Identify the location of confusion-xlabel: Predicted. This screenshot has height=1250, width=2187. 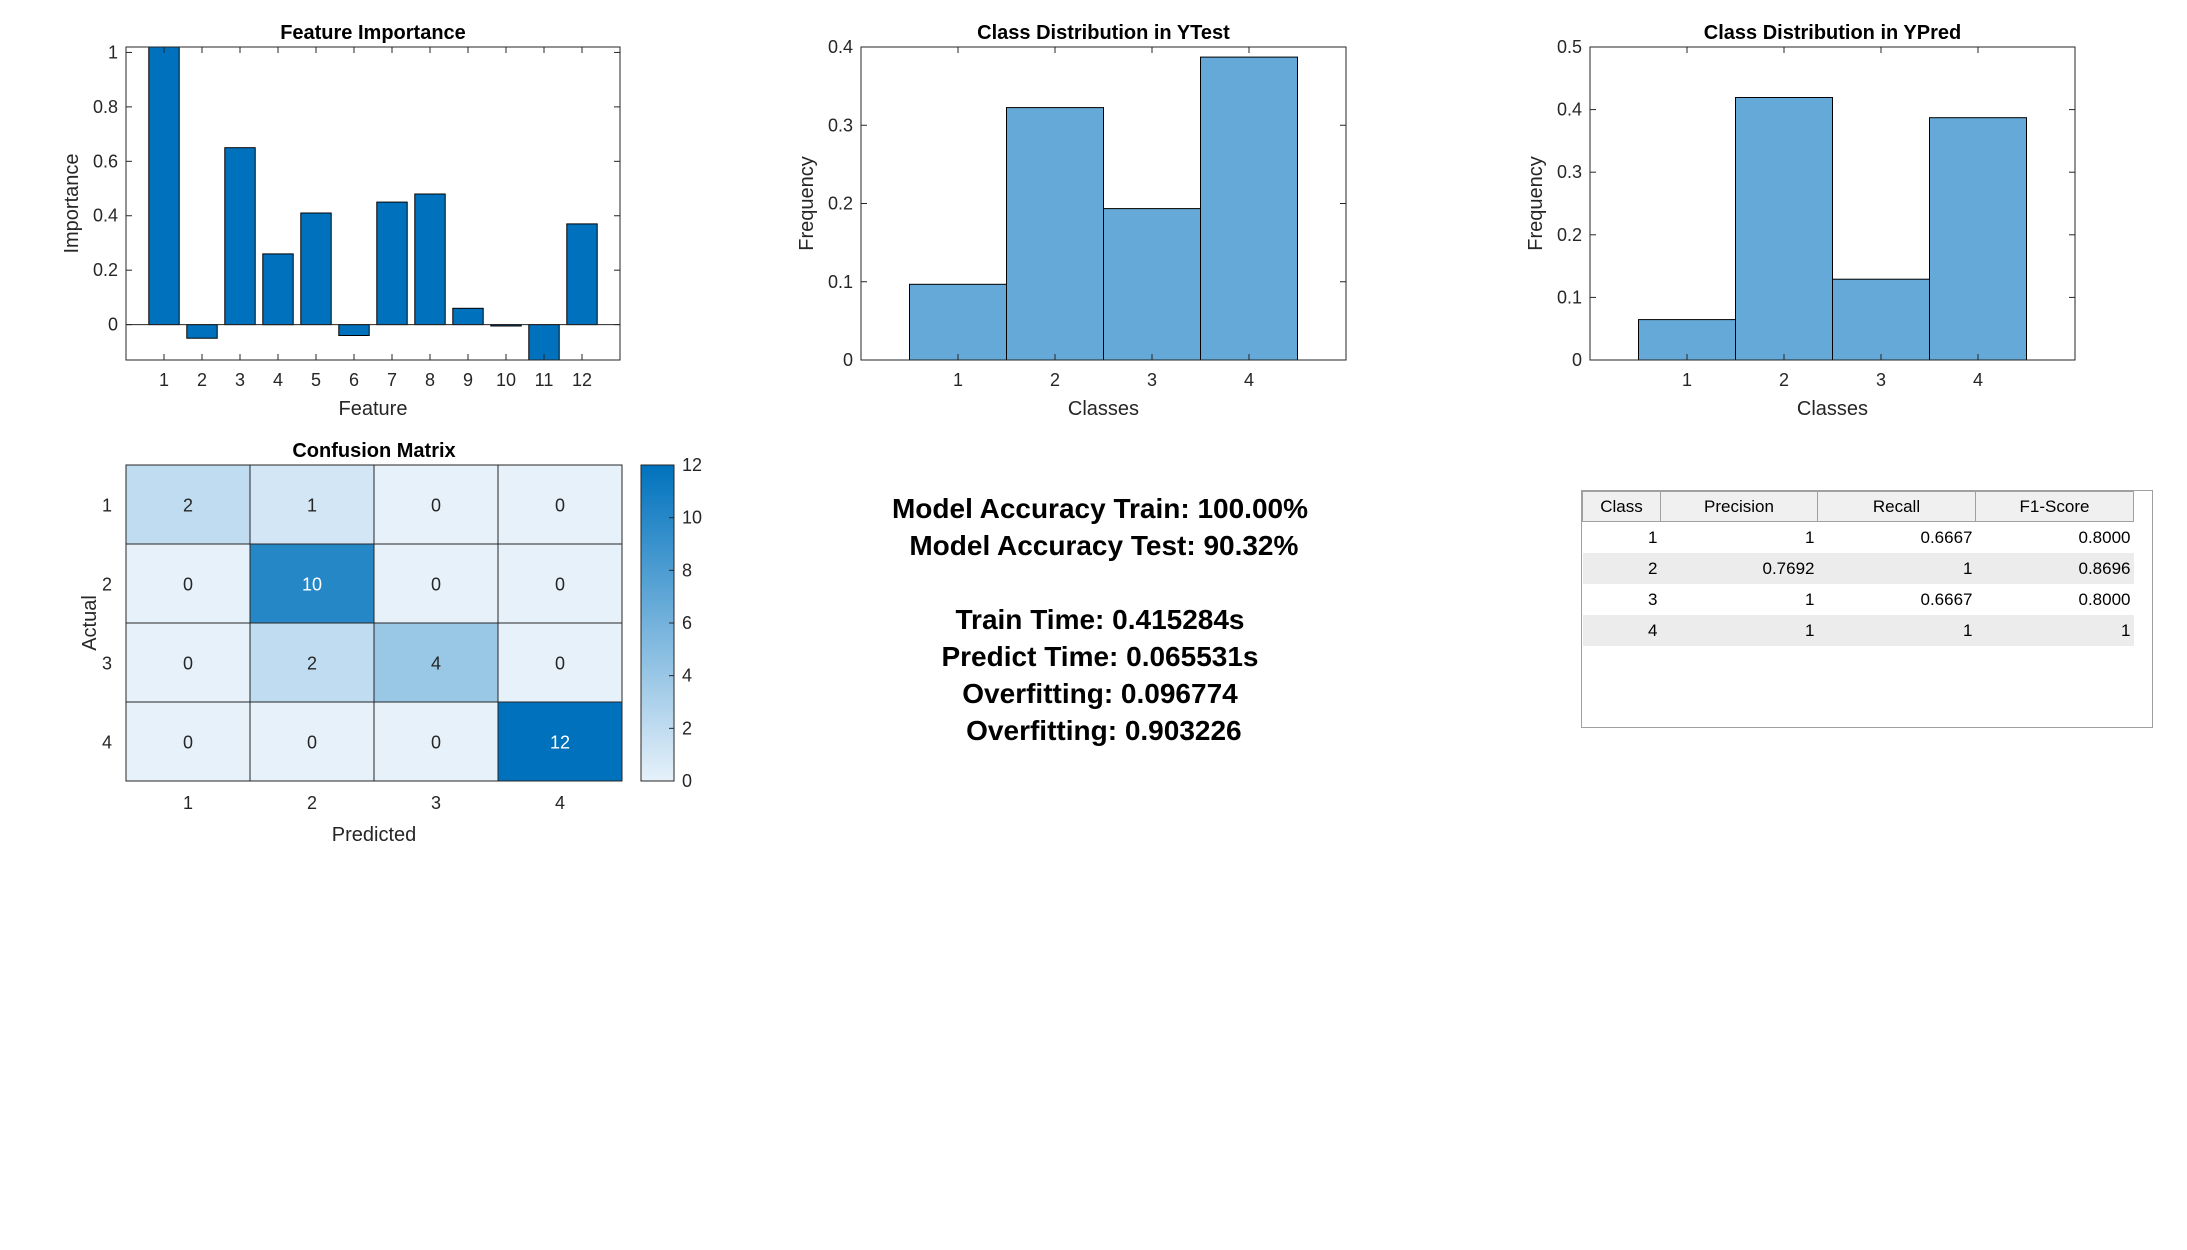
(374, 835).